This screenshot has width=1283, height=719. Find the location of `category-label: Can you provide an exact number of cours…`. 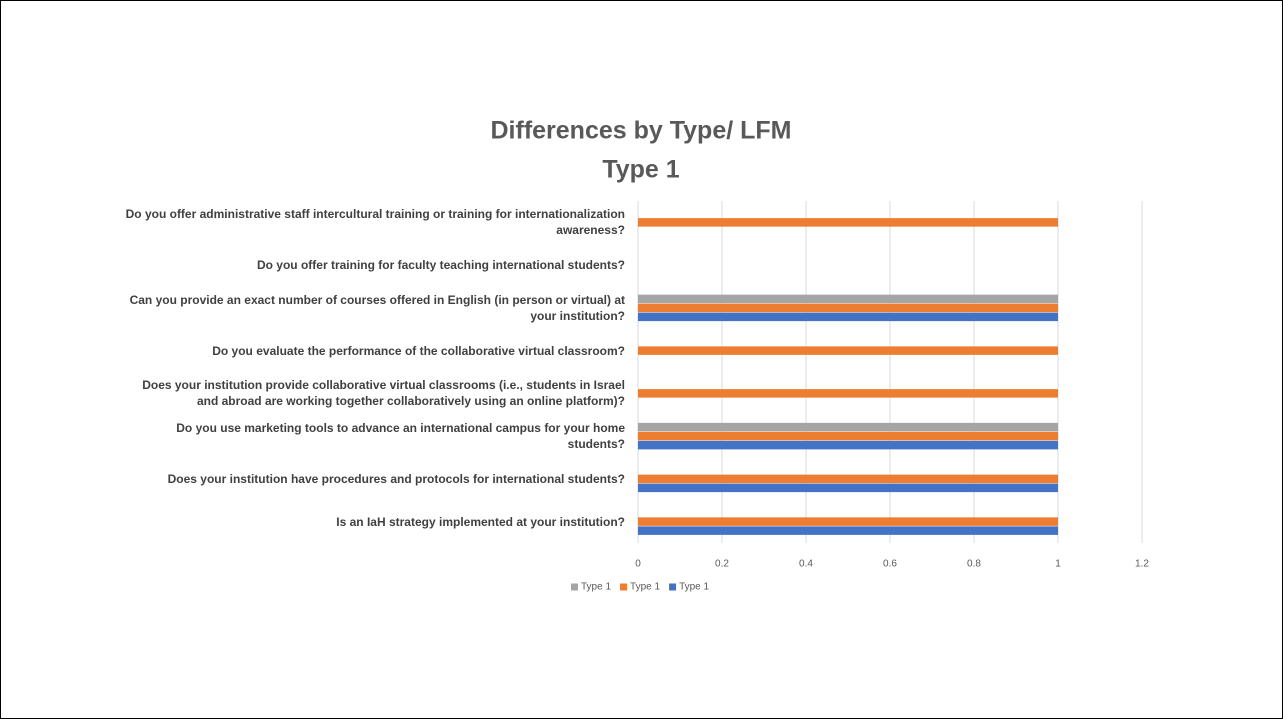

category-label: Can you provide an exact number of cours… is located at coordinates (377, 307).